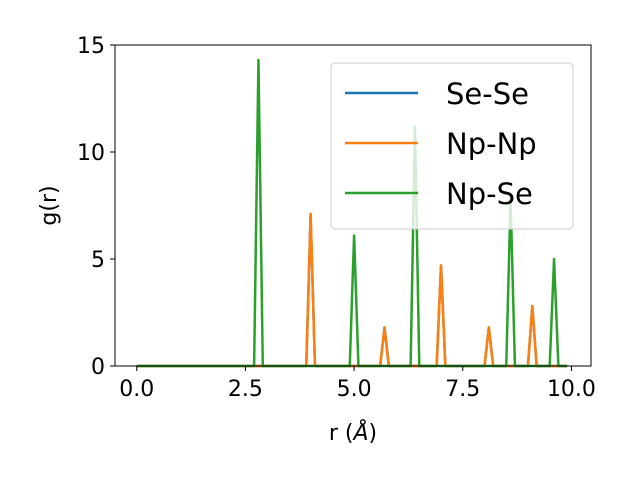 The height and width of the screenshot is (480, 640). Describe the element at coordinates (136, 389) in the screenshot. I see `x-tick-label: 0.0` at that location.